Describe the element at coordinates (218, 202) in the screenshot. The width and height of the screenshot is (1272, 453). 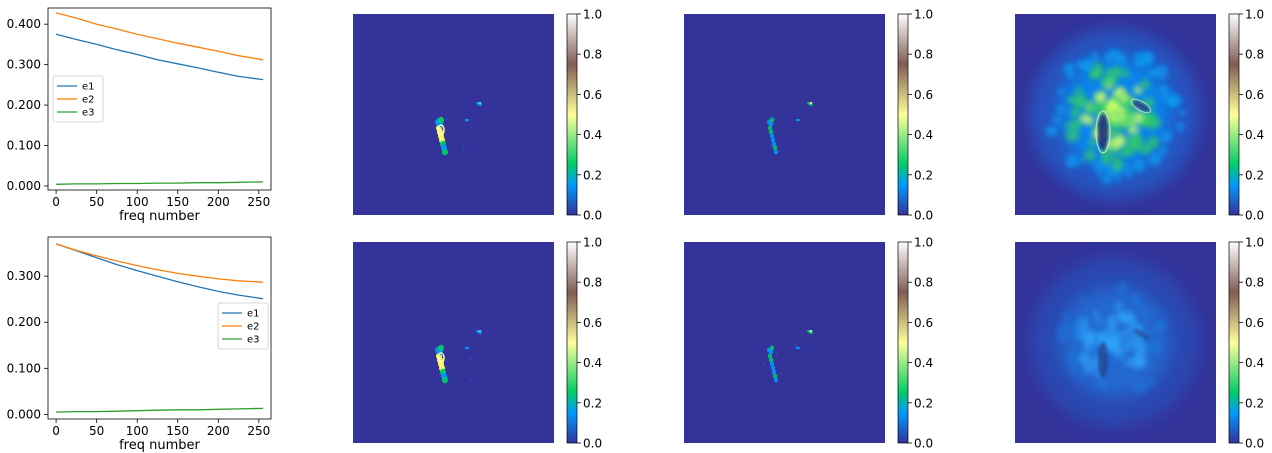
I see `x-tick-label: 200` at that location.